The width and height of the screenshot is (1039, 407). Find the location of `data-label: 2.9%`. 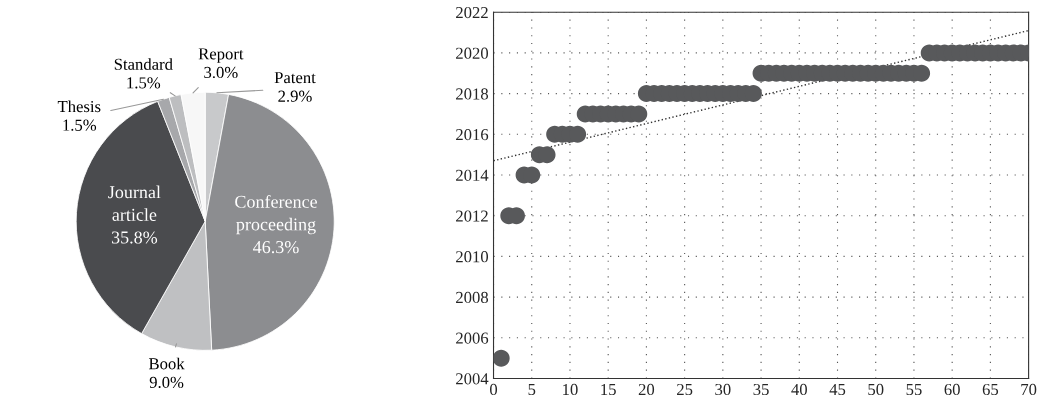

data-label: 2.9% is located at coordinates (295, 96).